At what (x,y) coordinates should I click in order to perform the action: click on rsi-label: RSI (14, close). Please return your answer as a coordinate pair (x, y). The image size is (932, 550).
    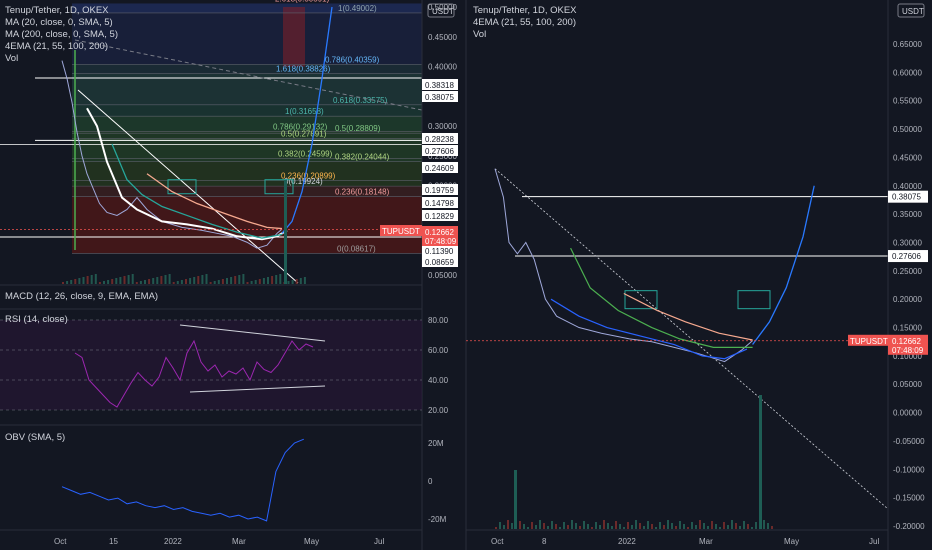
    Looking at the image, I should click on (36, 319).